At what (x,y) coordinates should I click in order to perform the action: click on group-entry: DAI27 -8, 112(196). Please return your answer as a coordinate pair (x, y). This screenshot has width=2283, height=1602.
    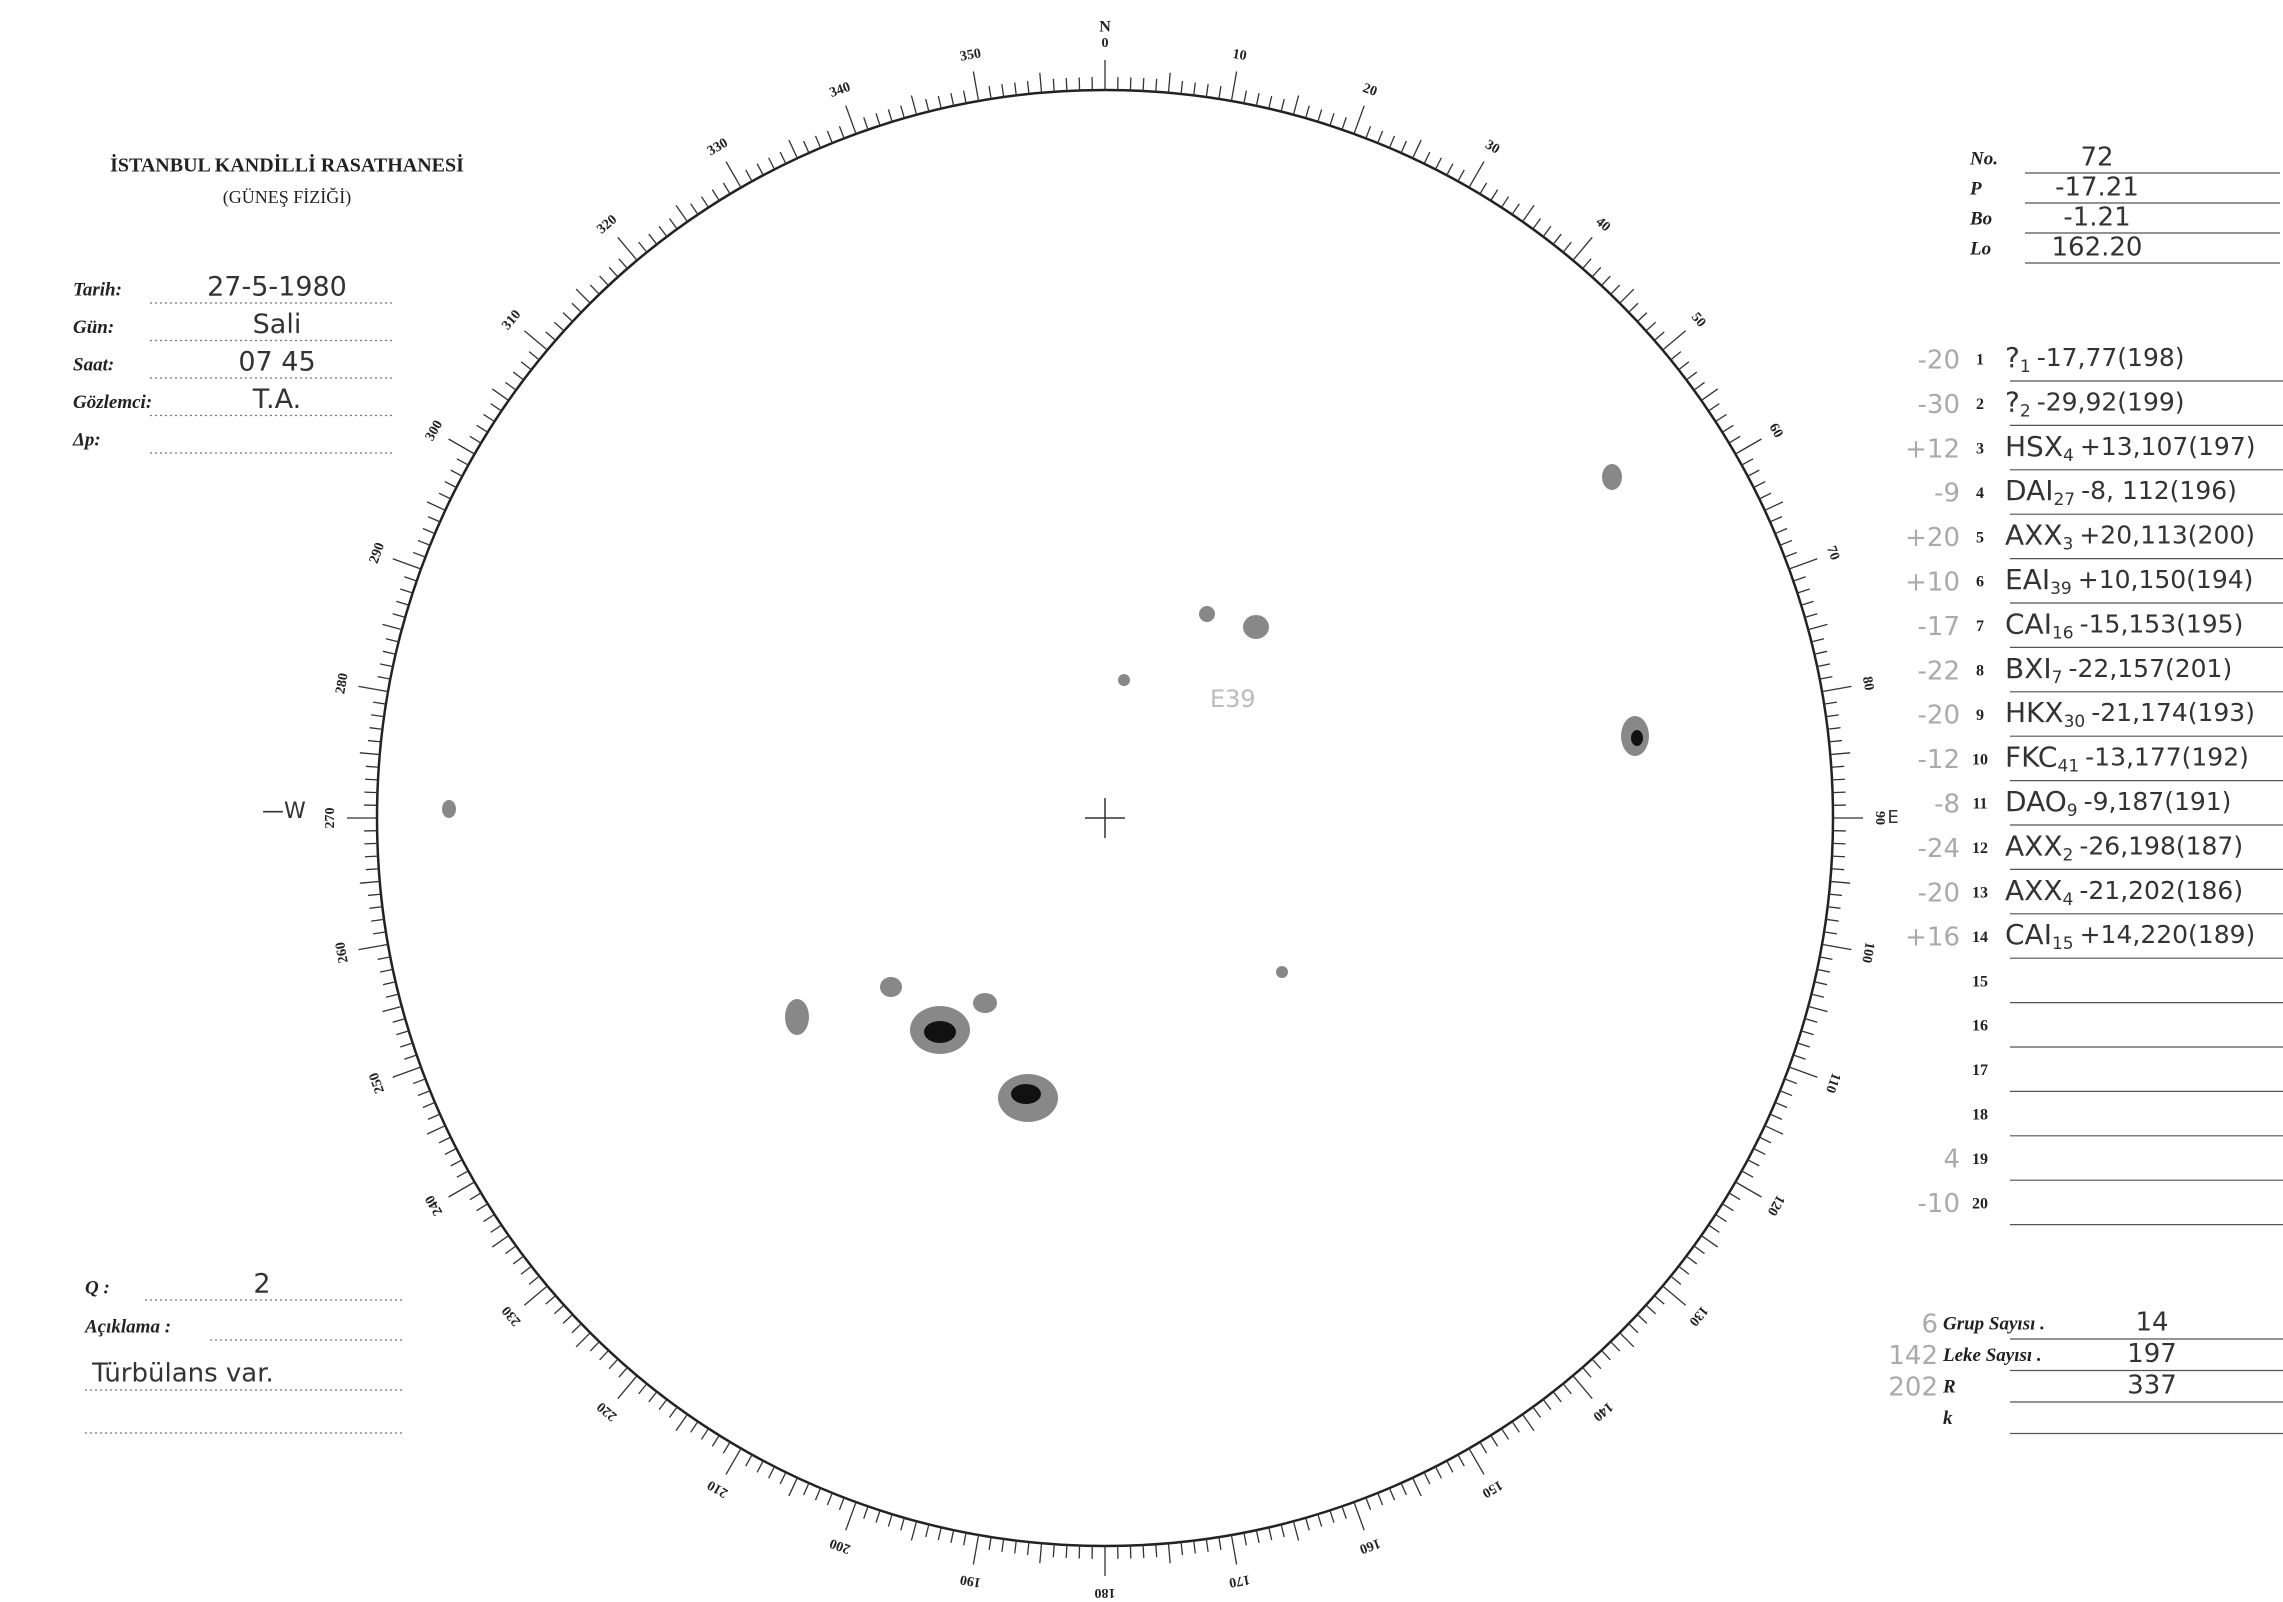
    Looking at the image, I should click on (2121, 492).